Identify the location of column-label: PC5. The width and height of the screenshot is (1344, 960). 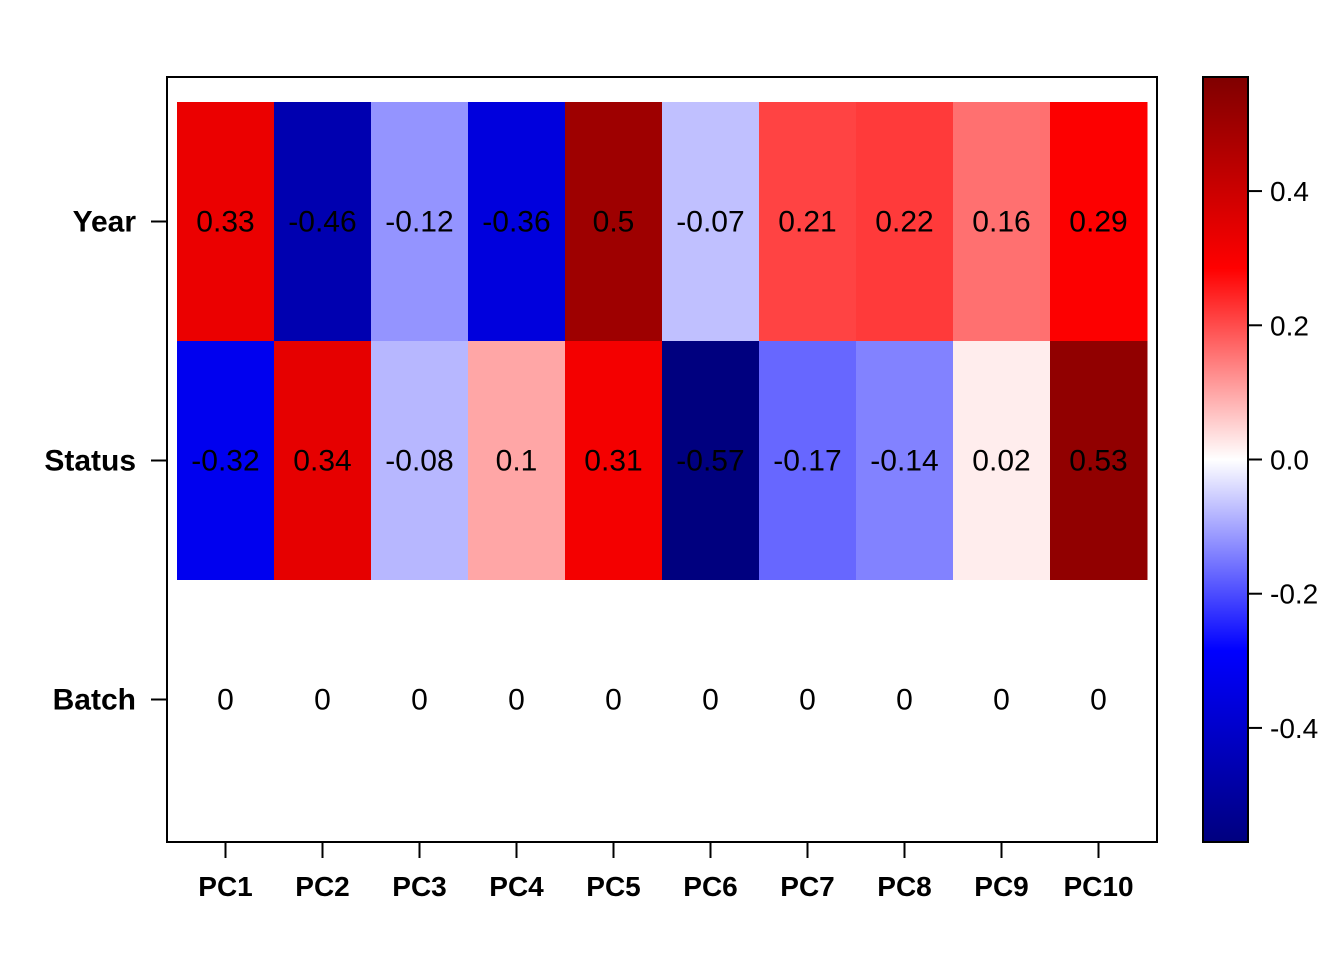
(613, 886).